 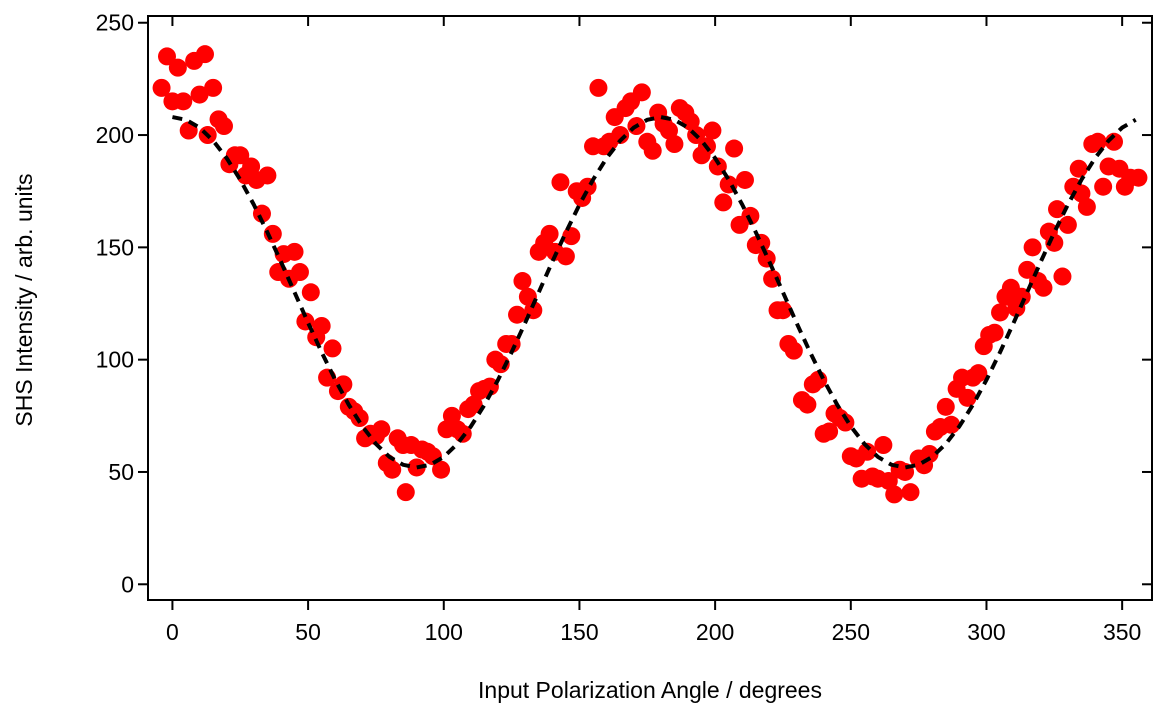 I want to click on y-tick-label: 100, so click(x=115, y=360).